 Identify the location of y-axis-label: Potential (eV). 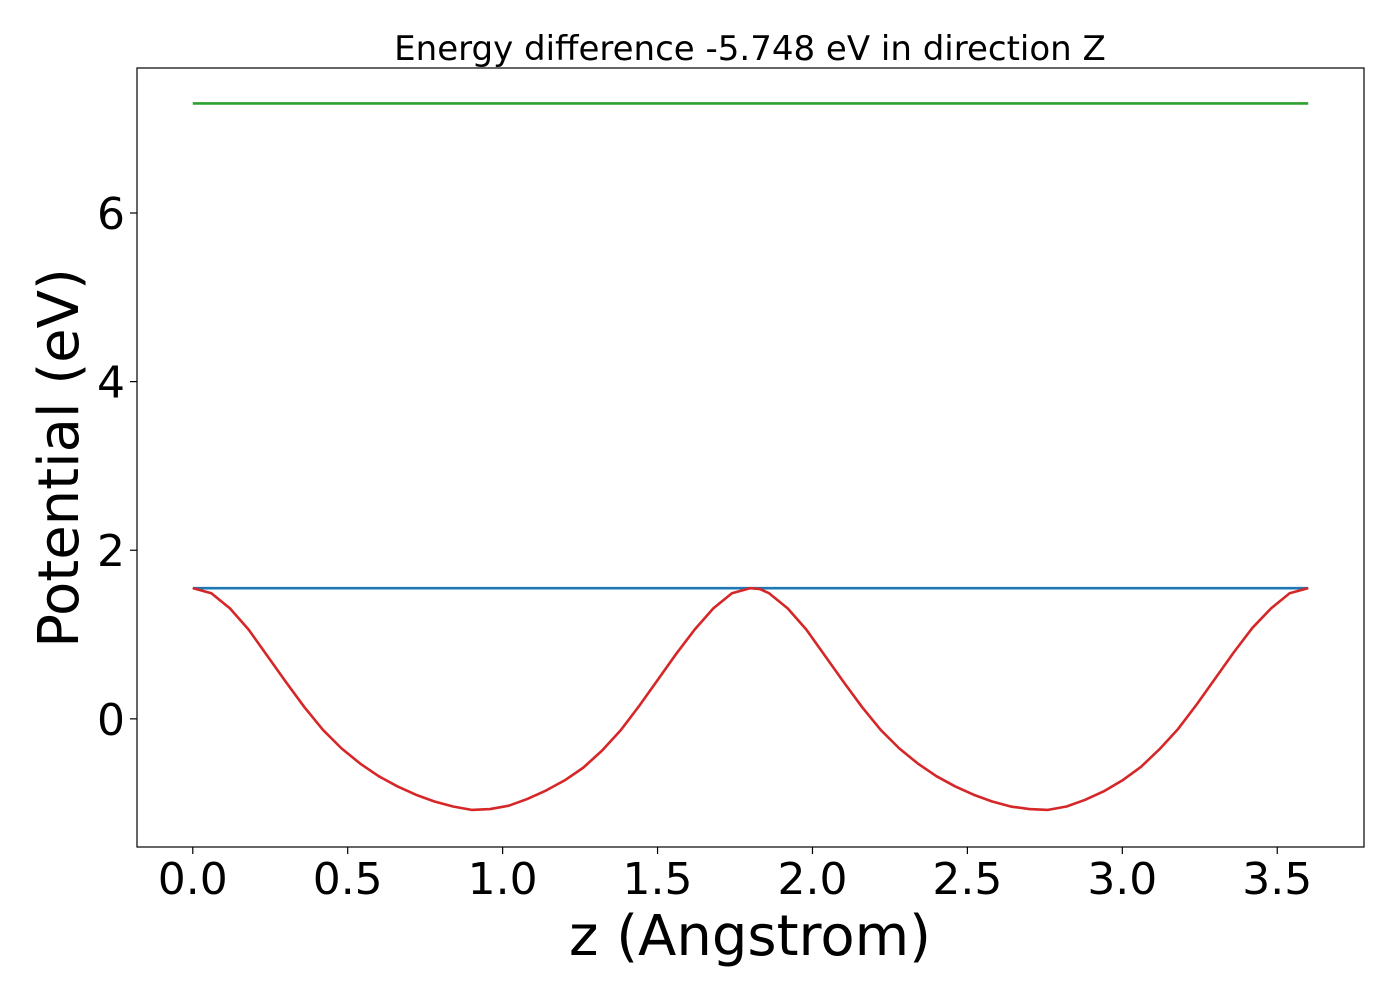
(59, 458).